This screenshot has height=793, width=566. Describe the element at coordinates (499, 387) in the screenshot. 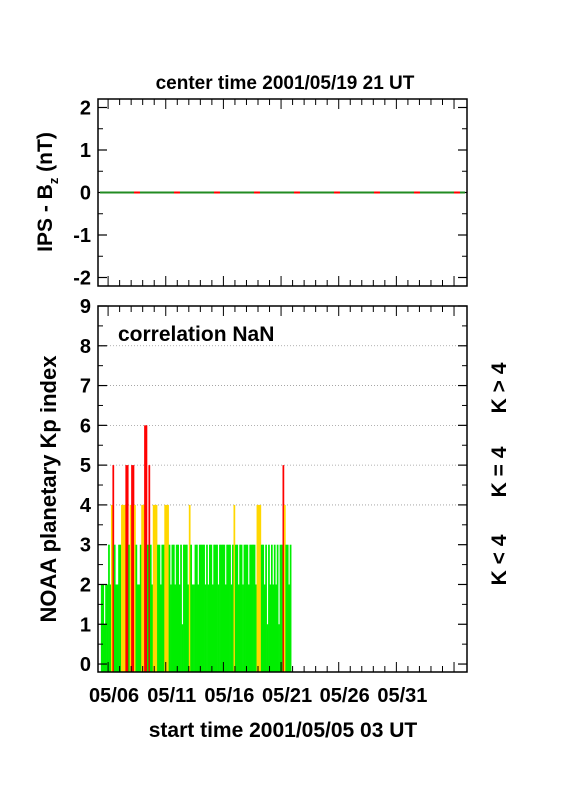

I see `legend-k-gt4: K > 4` at that location.